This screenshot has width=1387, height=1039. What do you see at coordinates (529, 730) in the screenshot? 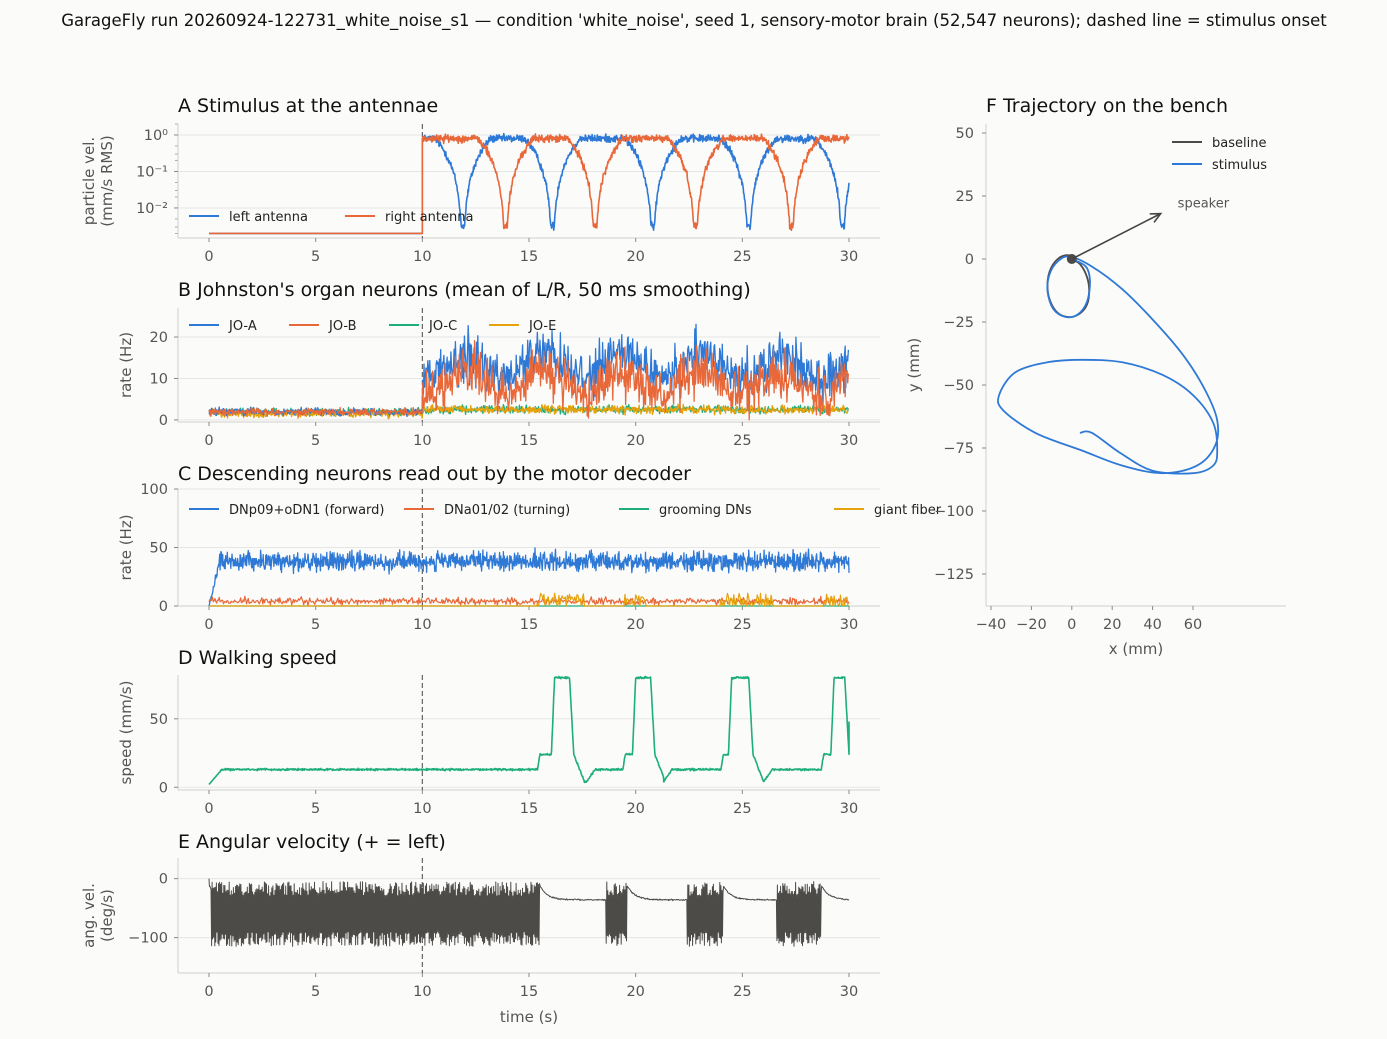
I see `series-line-speed` at bounding box center [529, 730].